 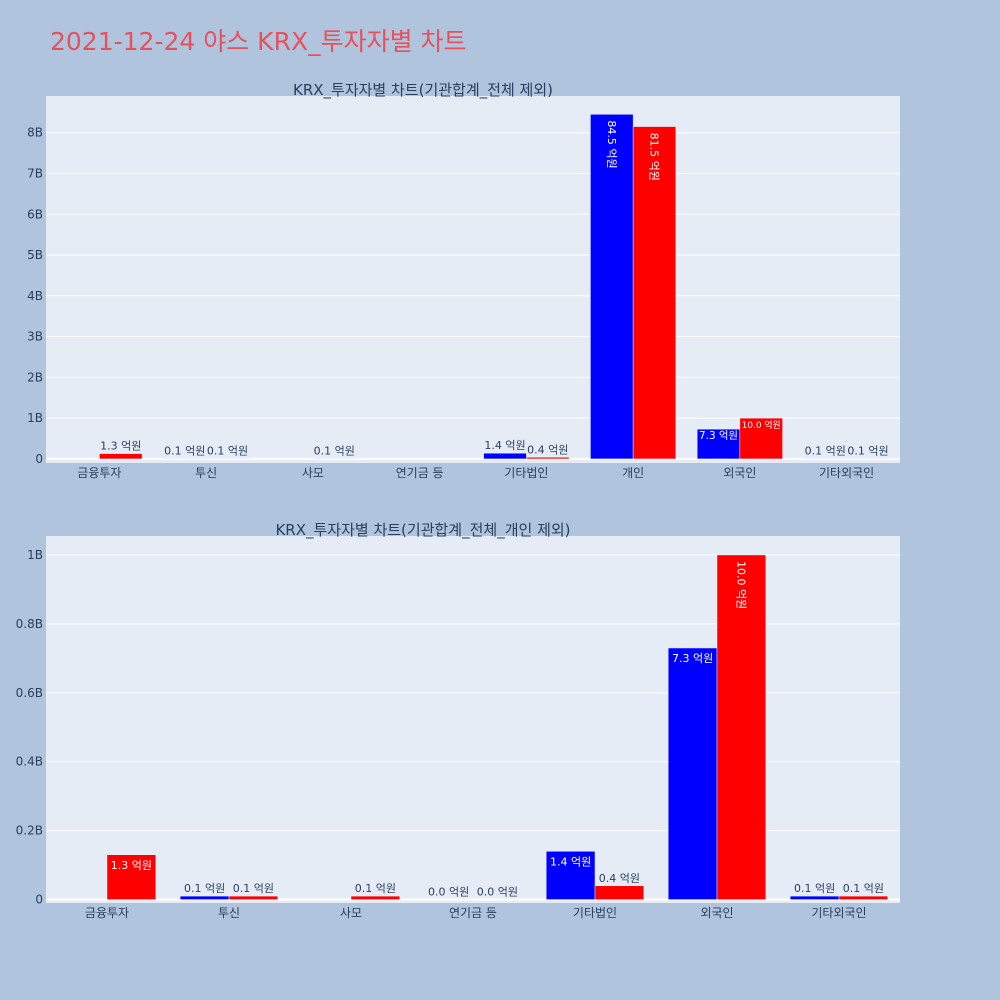 I want to click on chart-title: KRX_투자자별 차트(기관합계_전체_개인 제외), so click(x=422, y=530).